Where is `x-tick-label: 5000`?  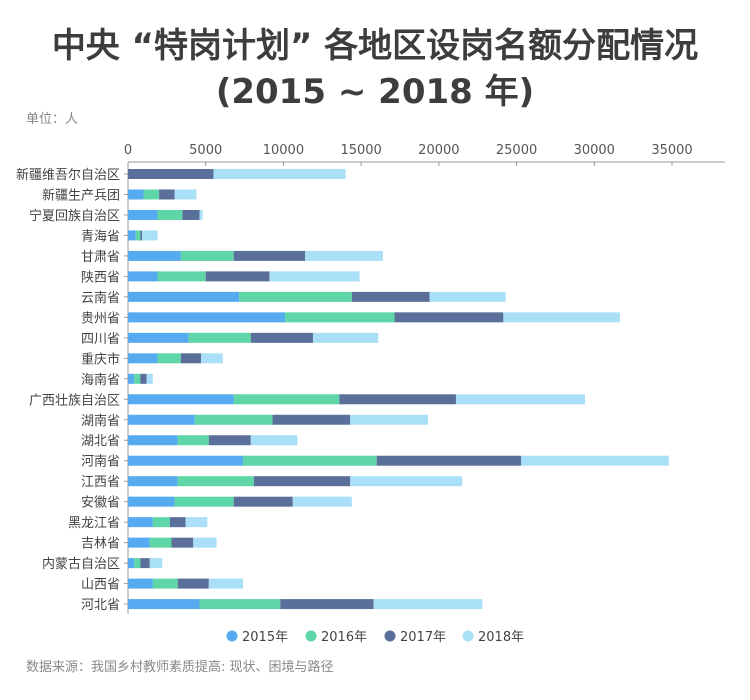 x-tick-label: 5000 is located at coordinates (205, 150).